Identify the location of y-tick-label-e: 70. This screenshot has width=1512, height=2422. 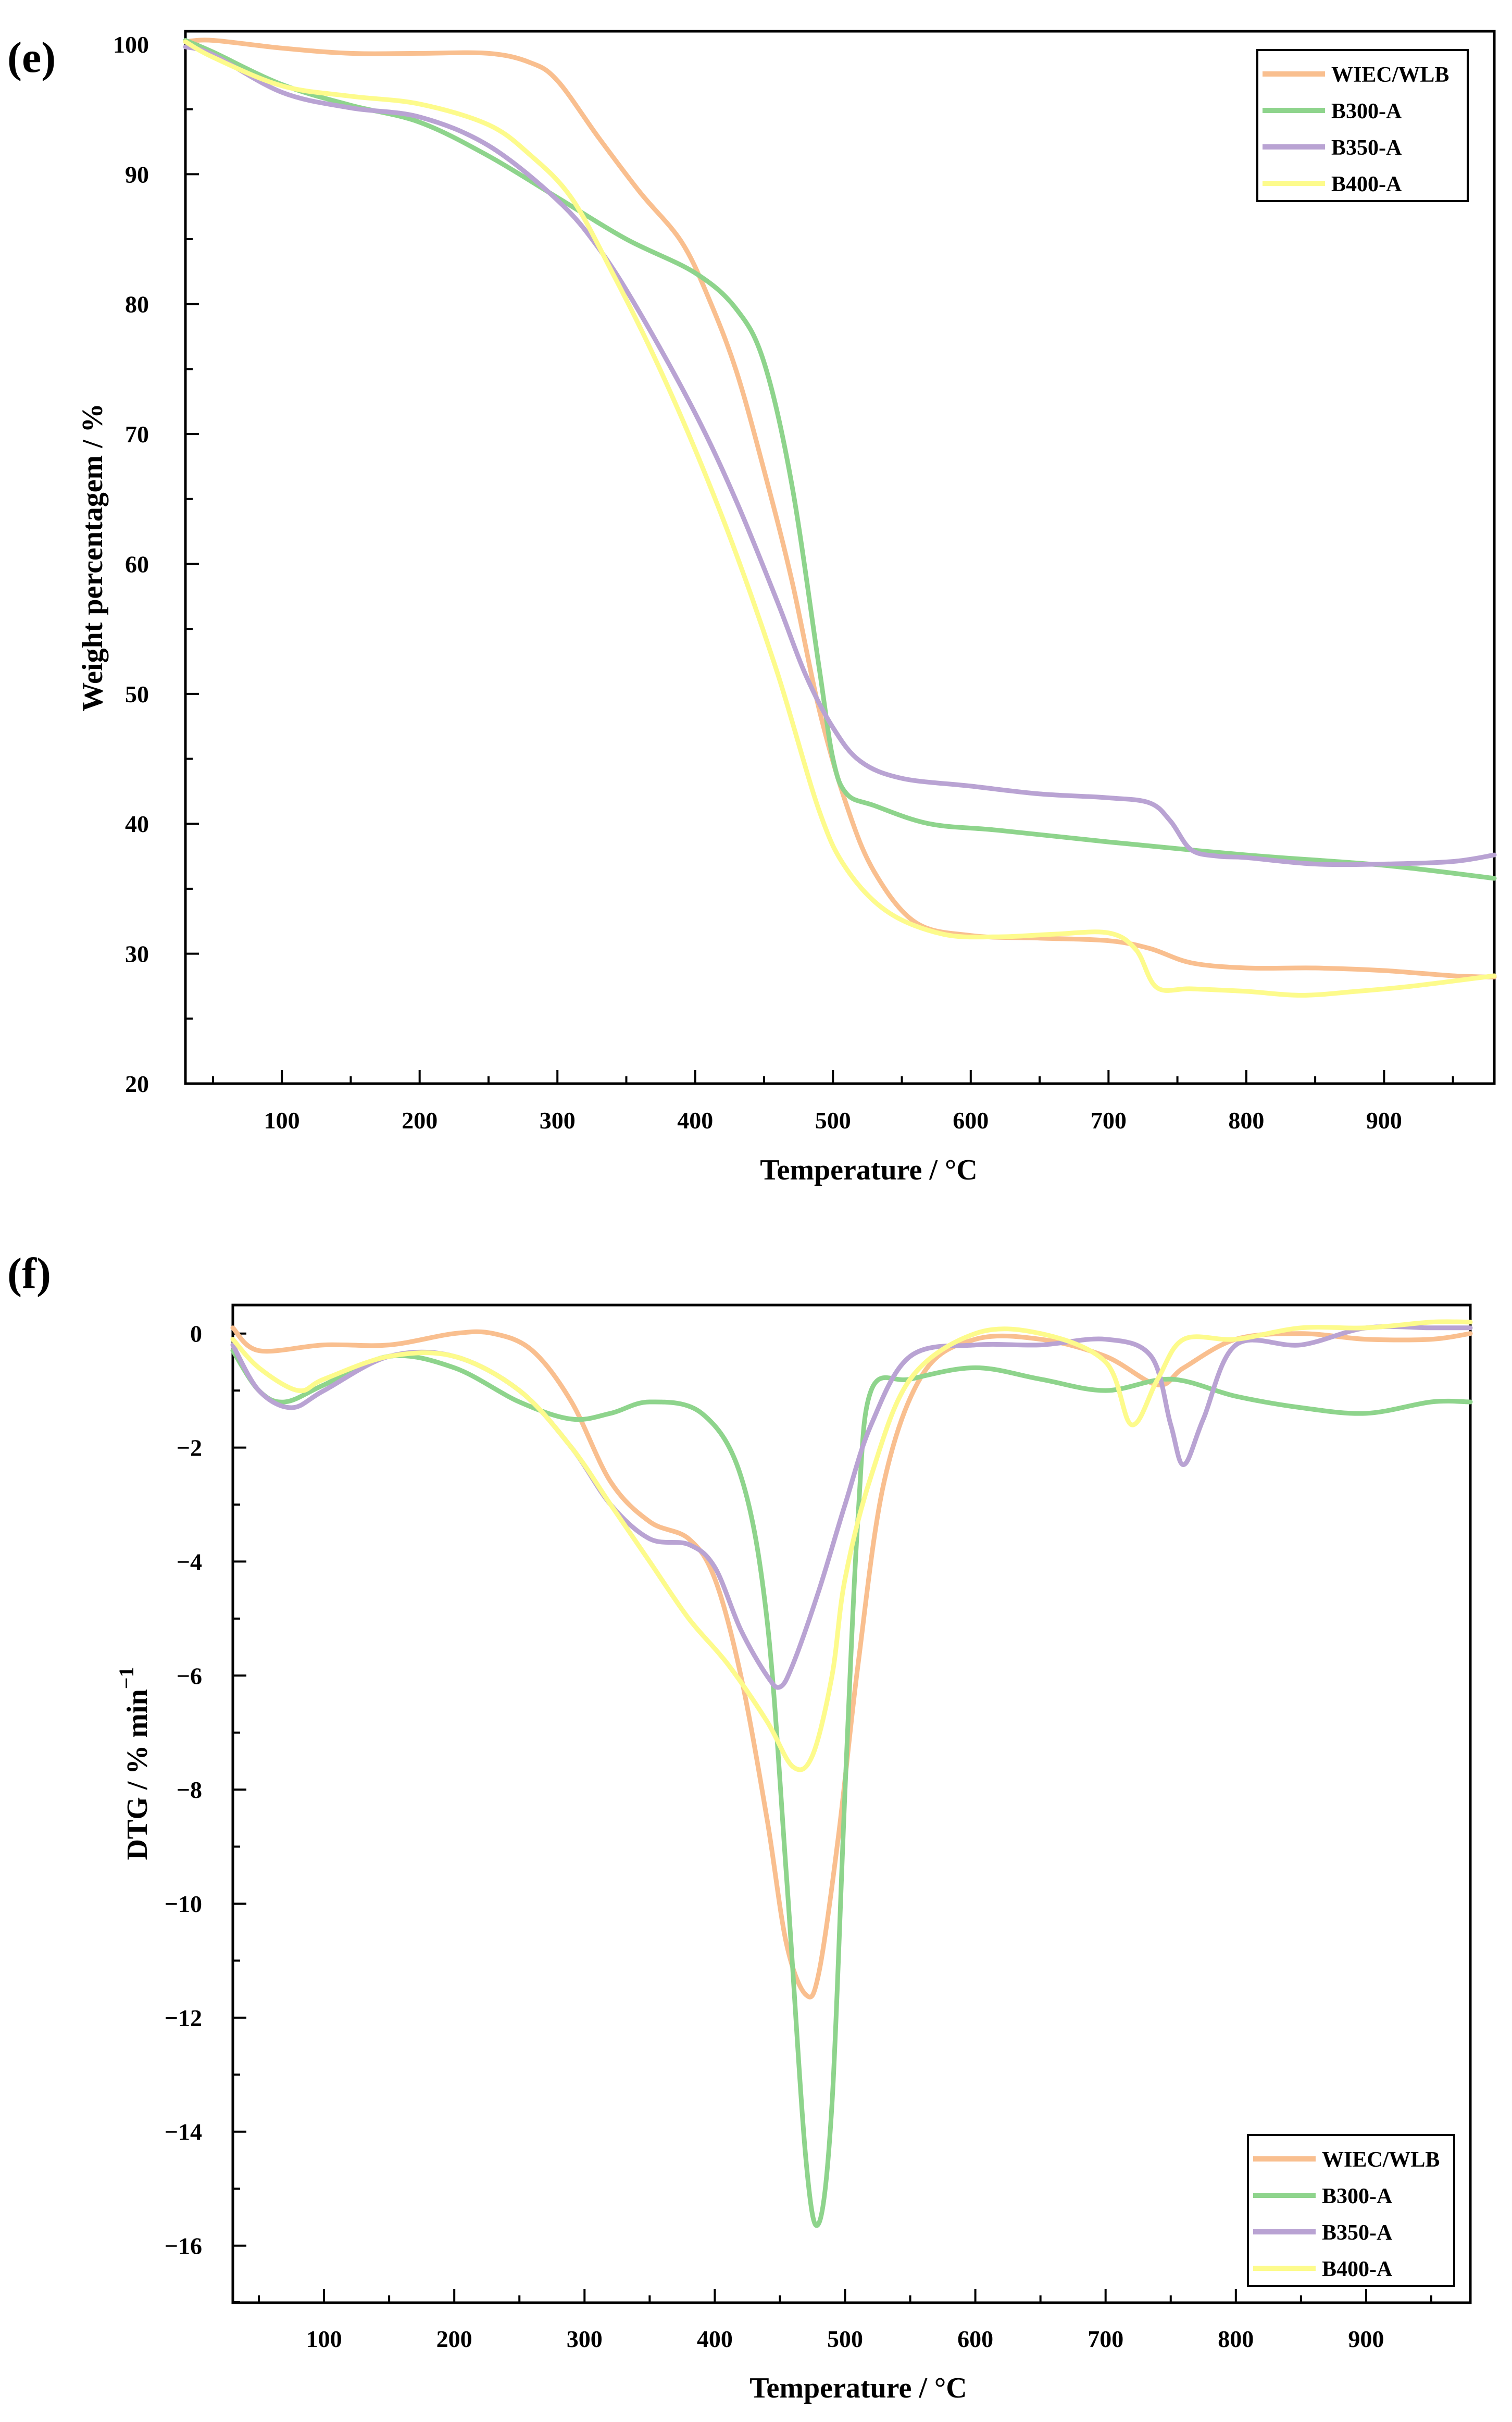
(137, 434).